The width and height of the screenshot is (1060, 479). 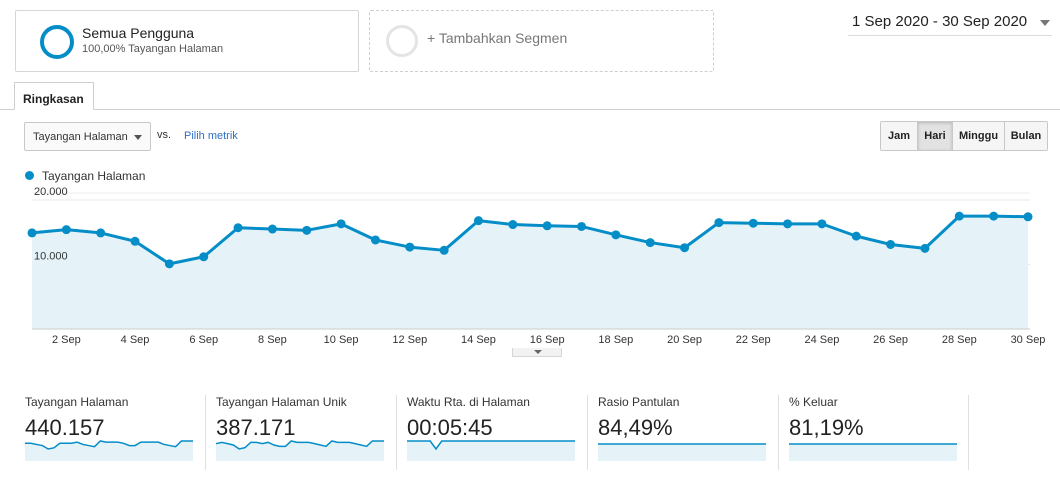 What do you see at coordinates (153, 49) in the screenshot?
I see `segment-subtitle: 100,00% Tayangan Halaman` at bounding box center [153, 49].